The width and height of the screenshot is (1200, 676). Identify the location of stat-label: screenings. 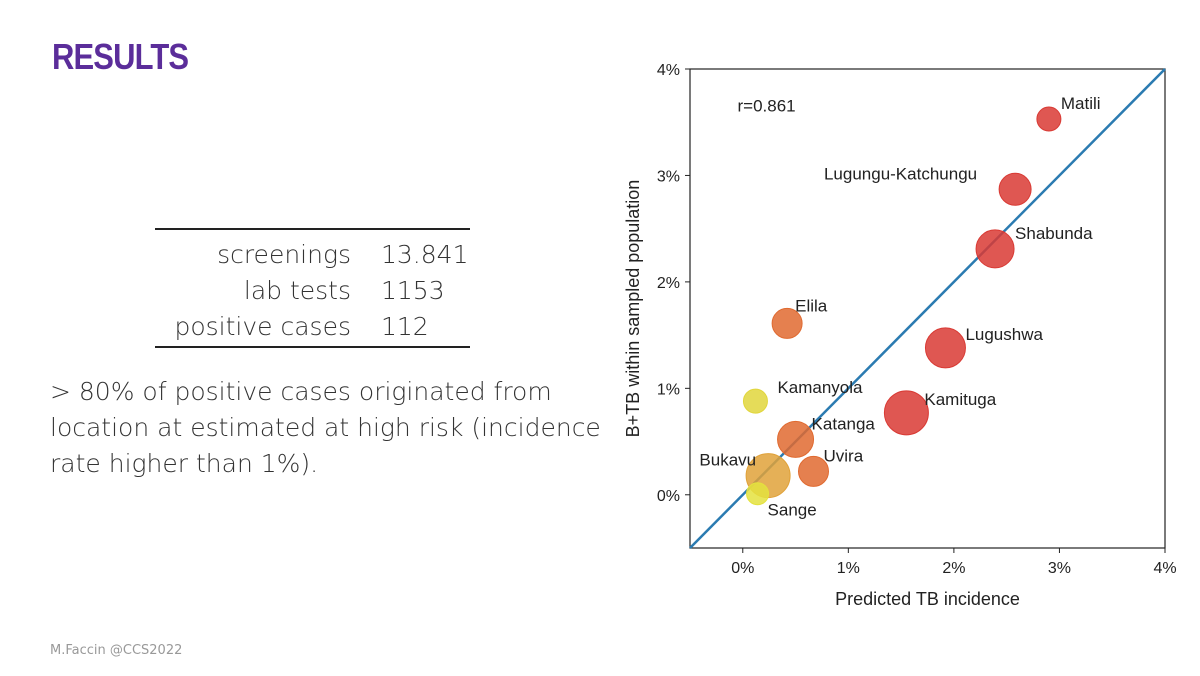
(284, 254).